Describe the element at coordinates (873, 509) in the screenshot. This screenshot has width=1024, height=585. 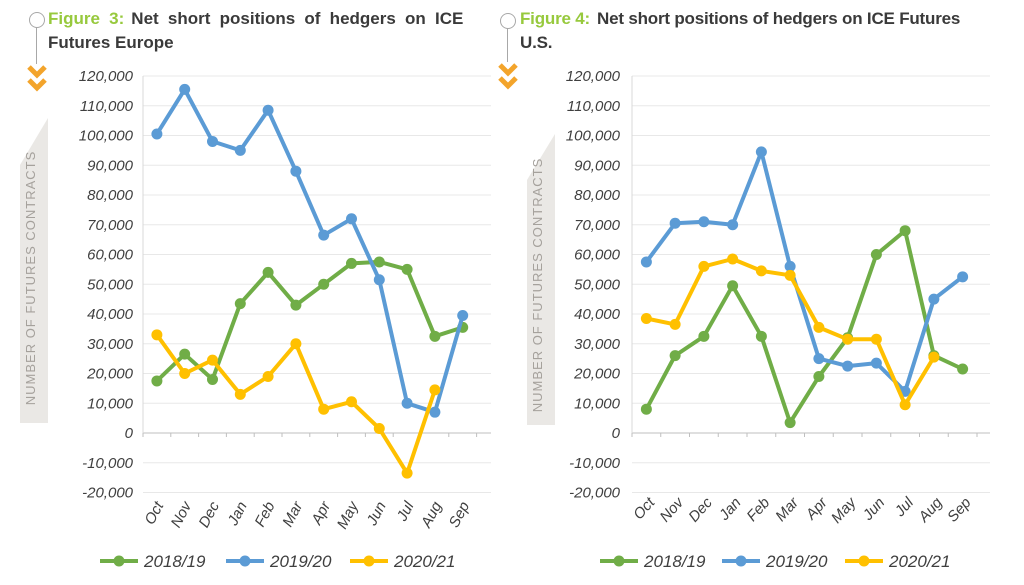
I see `x-tick-label: Jun` at that location.